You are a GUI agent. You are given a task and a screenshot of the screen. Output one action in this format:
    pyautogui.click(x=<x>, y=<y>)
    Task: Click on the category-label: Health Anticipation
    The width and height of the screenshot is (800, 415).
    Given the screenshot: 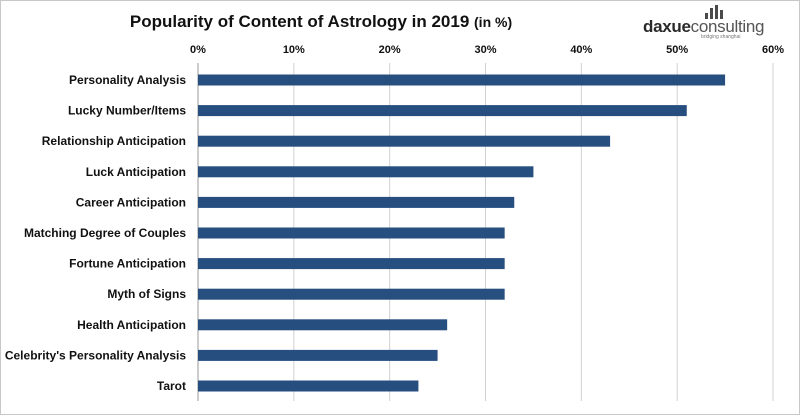 What is the action you would take?
    pyautogui.click(x=131, y=325)
    